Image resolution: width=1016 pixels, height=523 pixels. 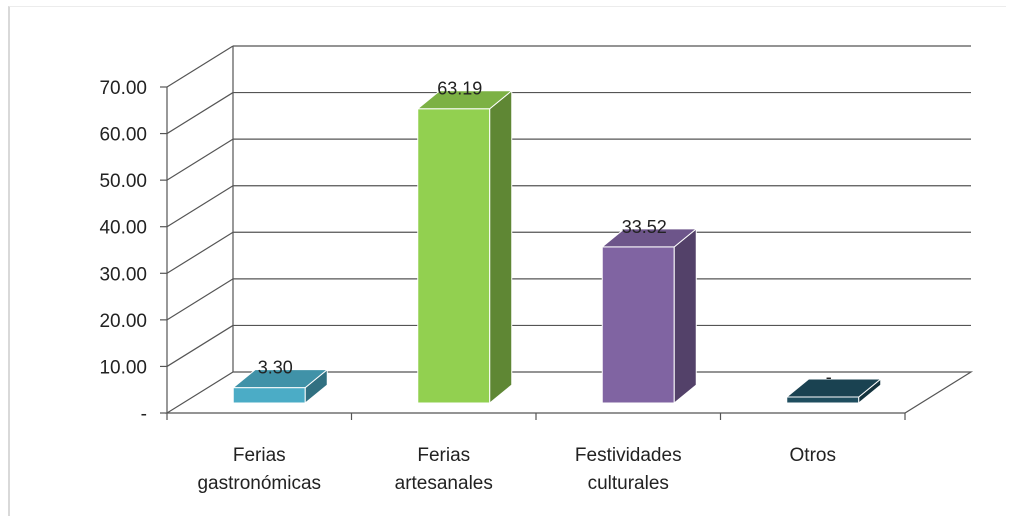 I want to click on x-category-label: gastronómicas, so click(x=259, y=483).